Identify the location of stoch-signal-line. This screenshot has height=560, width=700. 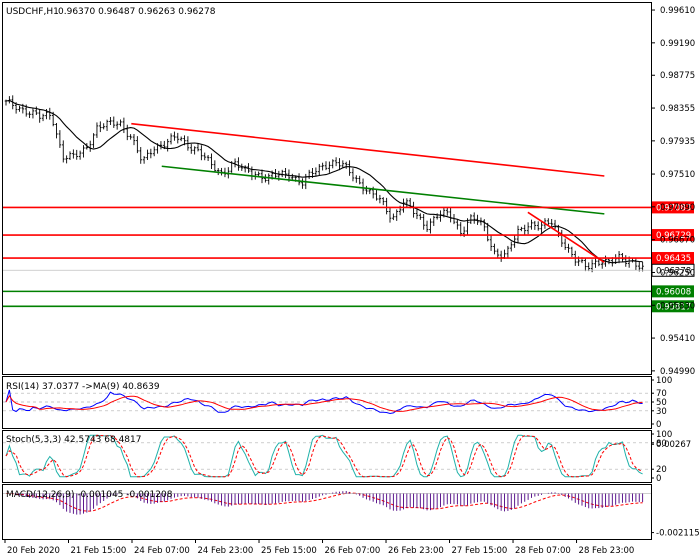
(324, 456).